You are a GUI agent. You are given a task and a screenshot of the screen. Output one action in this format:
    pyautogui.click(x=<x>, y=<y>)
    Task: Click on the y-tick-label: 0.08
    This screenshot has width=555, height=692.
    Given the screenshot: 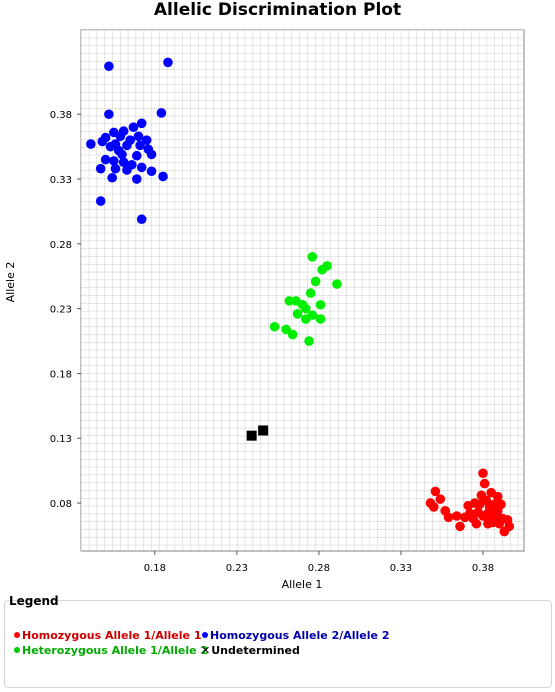 What is the action you would take?
    pyautogui.click(x=61, y=504)
    